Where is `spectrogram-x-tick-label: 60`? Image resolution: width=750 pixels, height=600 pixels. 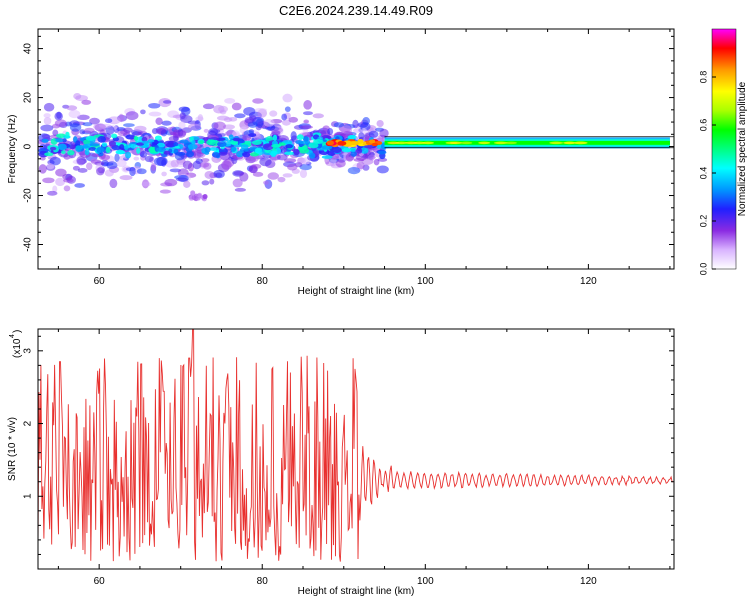
spectrogram-x-tick-label: 60 is located at coordinates (100, 281).